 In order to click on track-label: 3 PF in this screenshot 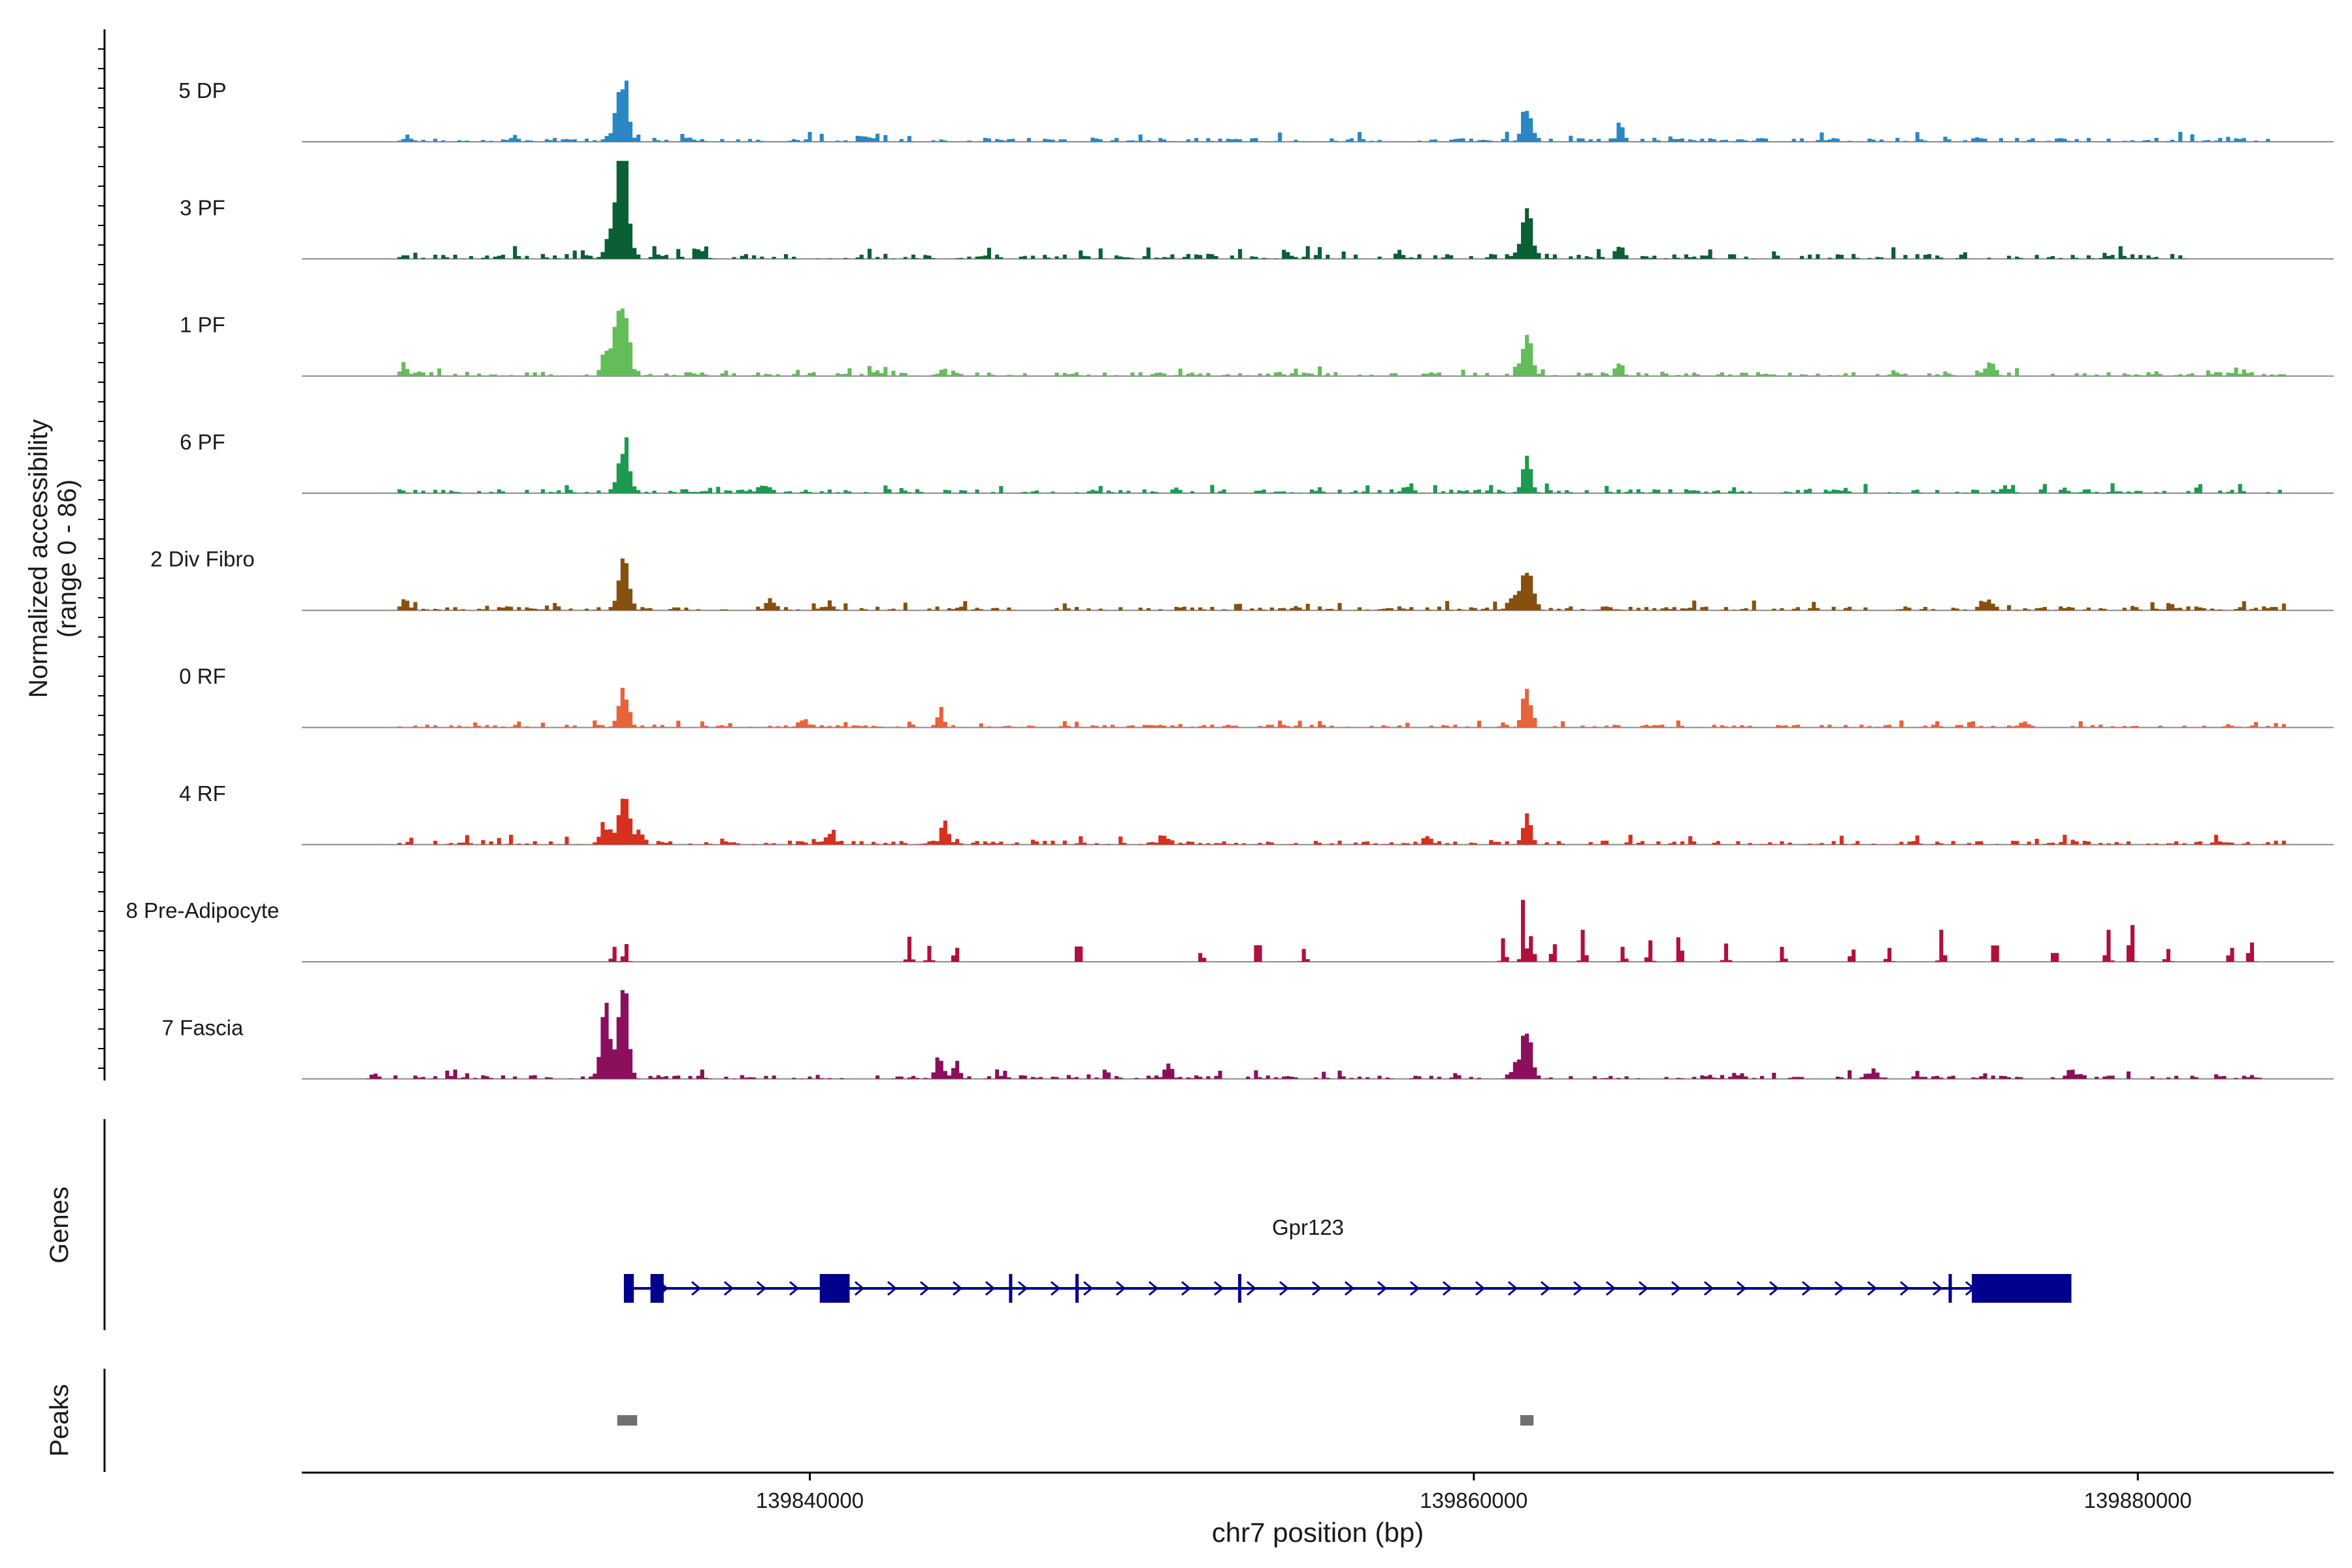, I will do `click(202, 207)`.